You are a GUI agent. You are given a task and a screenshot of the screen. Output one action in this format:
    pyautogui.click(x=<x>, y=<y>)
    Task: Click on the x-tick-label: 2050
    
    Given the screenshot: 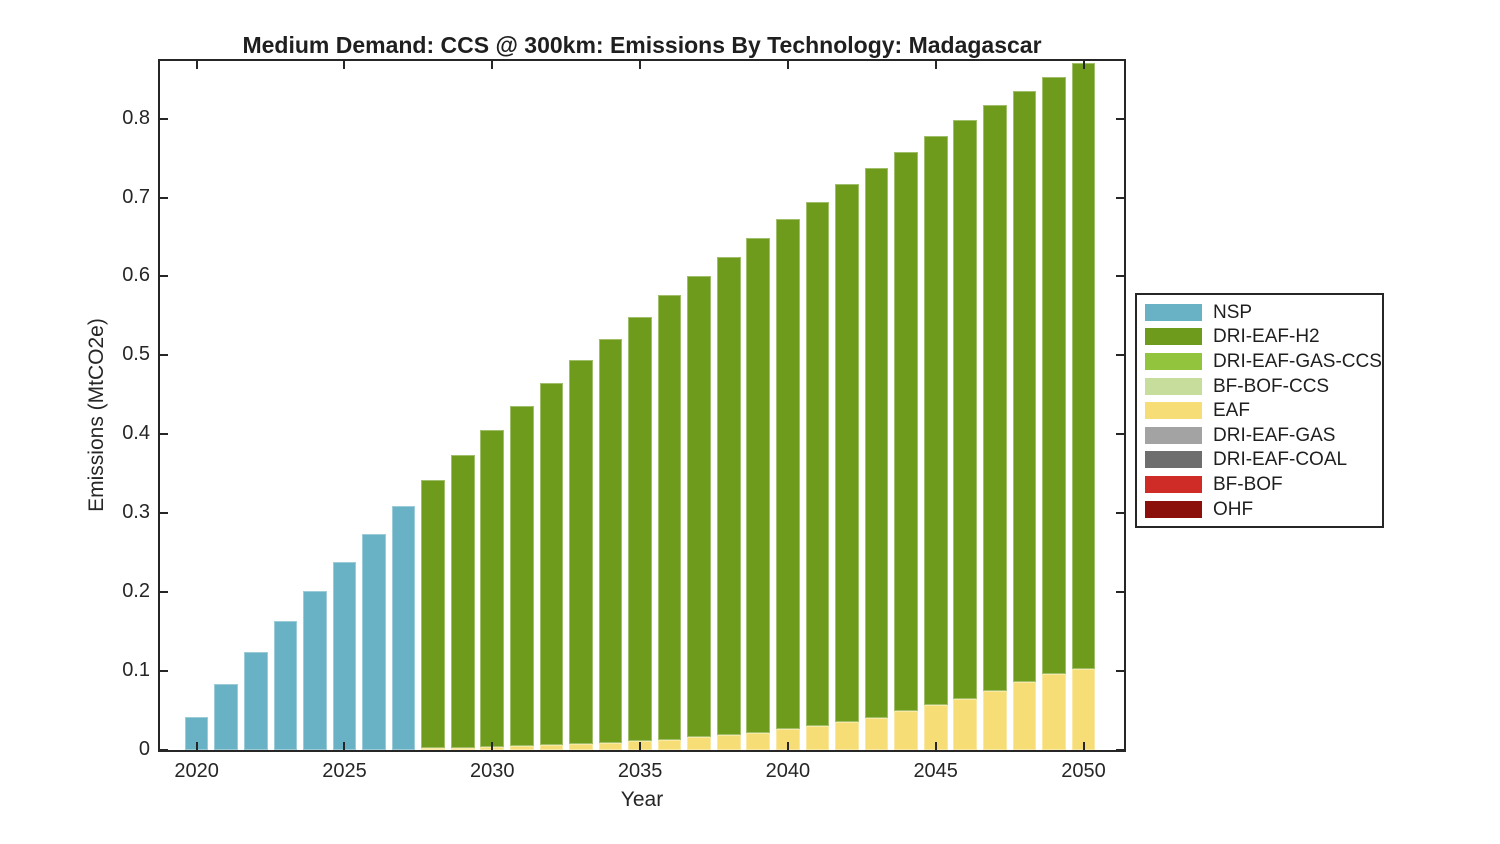 What is the action you would take?
    pyautogui.click(x=1083, y=771)
    